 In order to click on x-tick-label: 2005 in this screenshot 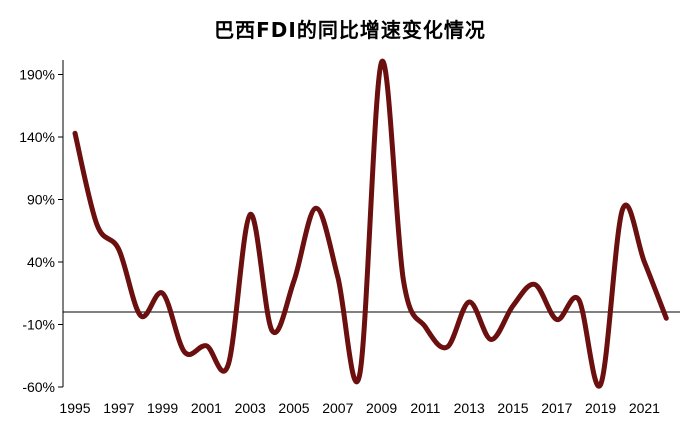, I will do `click(293, 408)`.